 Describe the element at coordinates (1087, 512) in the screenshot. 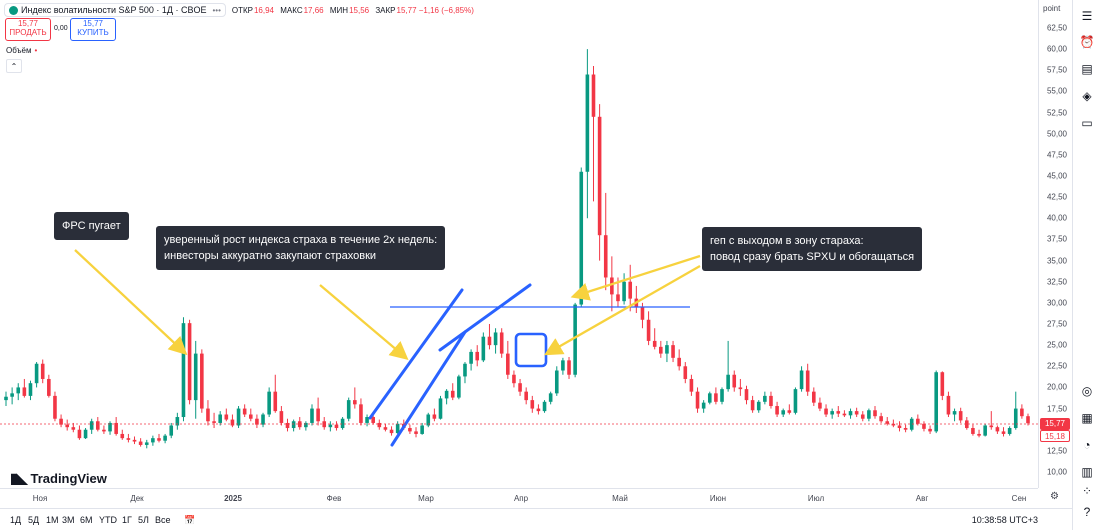

I see `help-icon: ?` at that location.